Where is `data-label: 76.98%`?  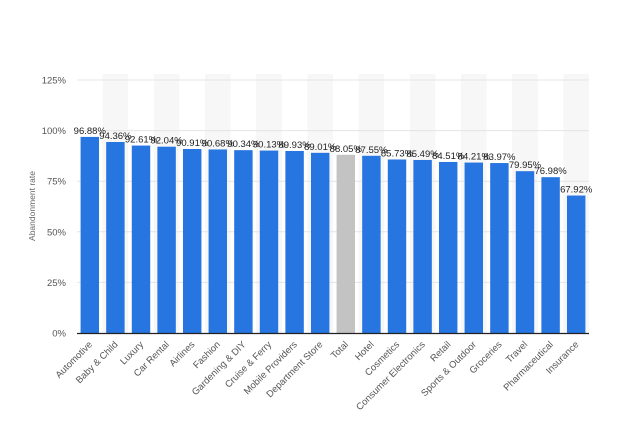 data-label: 76.98% is located at coordinates (550, 171).